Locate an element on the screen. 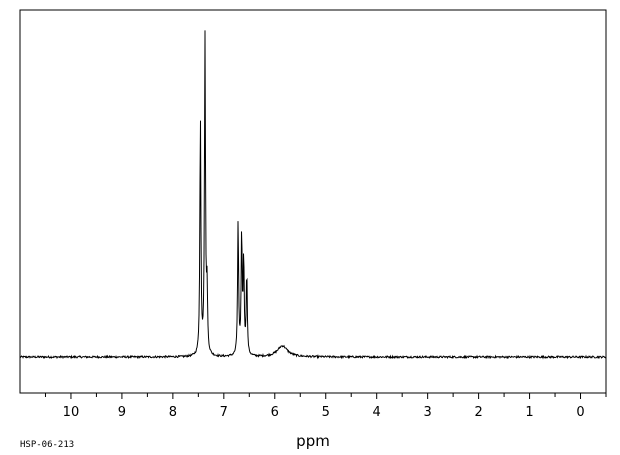  x-tick-label: 2 is located at coordinates (478, 412).